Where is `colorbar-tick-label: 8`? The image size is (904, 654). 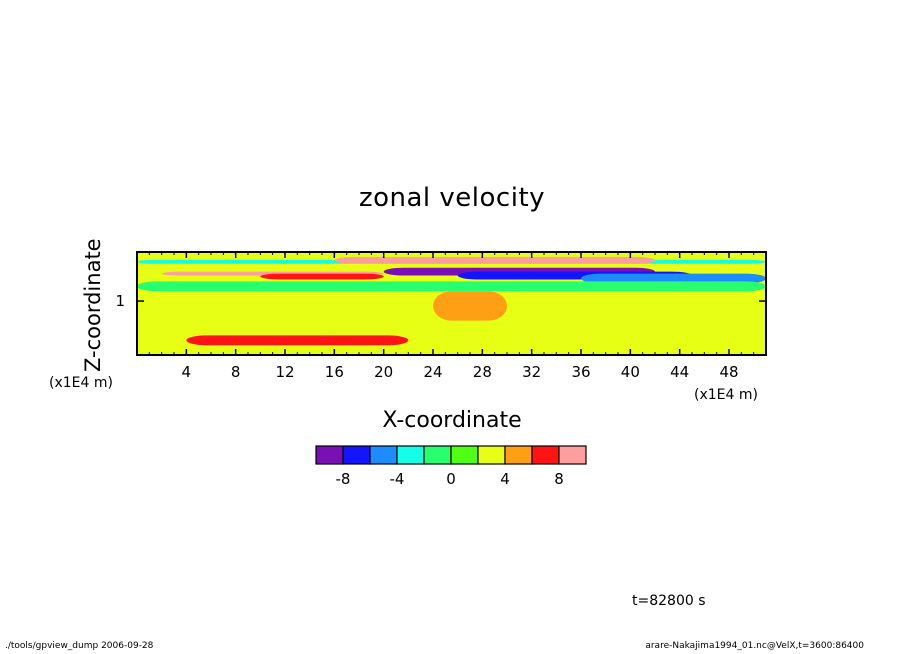
colorbar-tick-label: 8 is located at coordinates (559, 479).